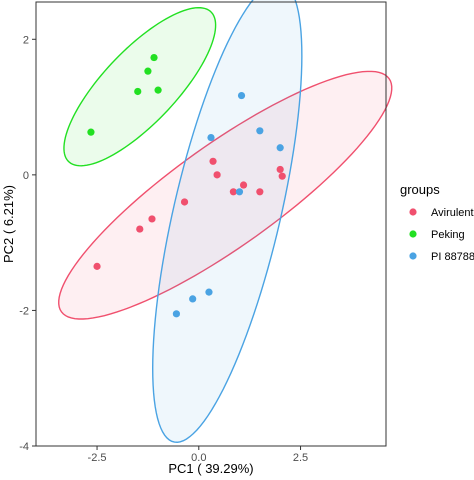  Describe the element at coordinates (210, 468) in the screenshot. I see `x-axis-title: PC1 ( 39.29%)` at that location.